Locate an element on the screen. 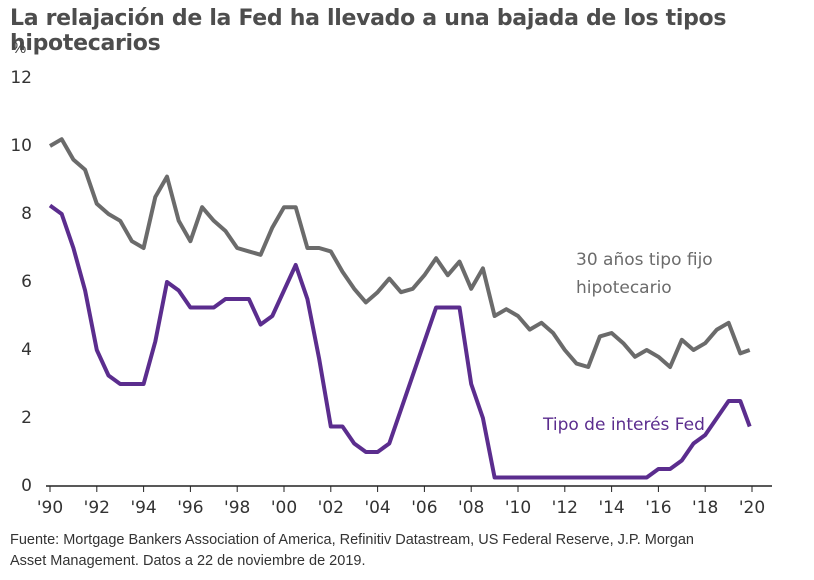  series-label: Tipo de interés Fed is located at coordinates (624, 425).